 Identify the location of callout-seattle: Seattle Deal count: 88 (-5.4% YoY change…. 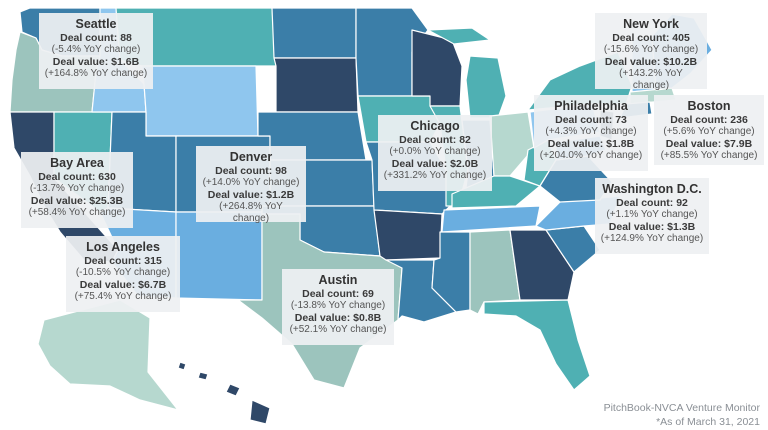
(96, 51).